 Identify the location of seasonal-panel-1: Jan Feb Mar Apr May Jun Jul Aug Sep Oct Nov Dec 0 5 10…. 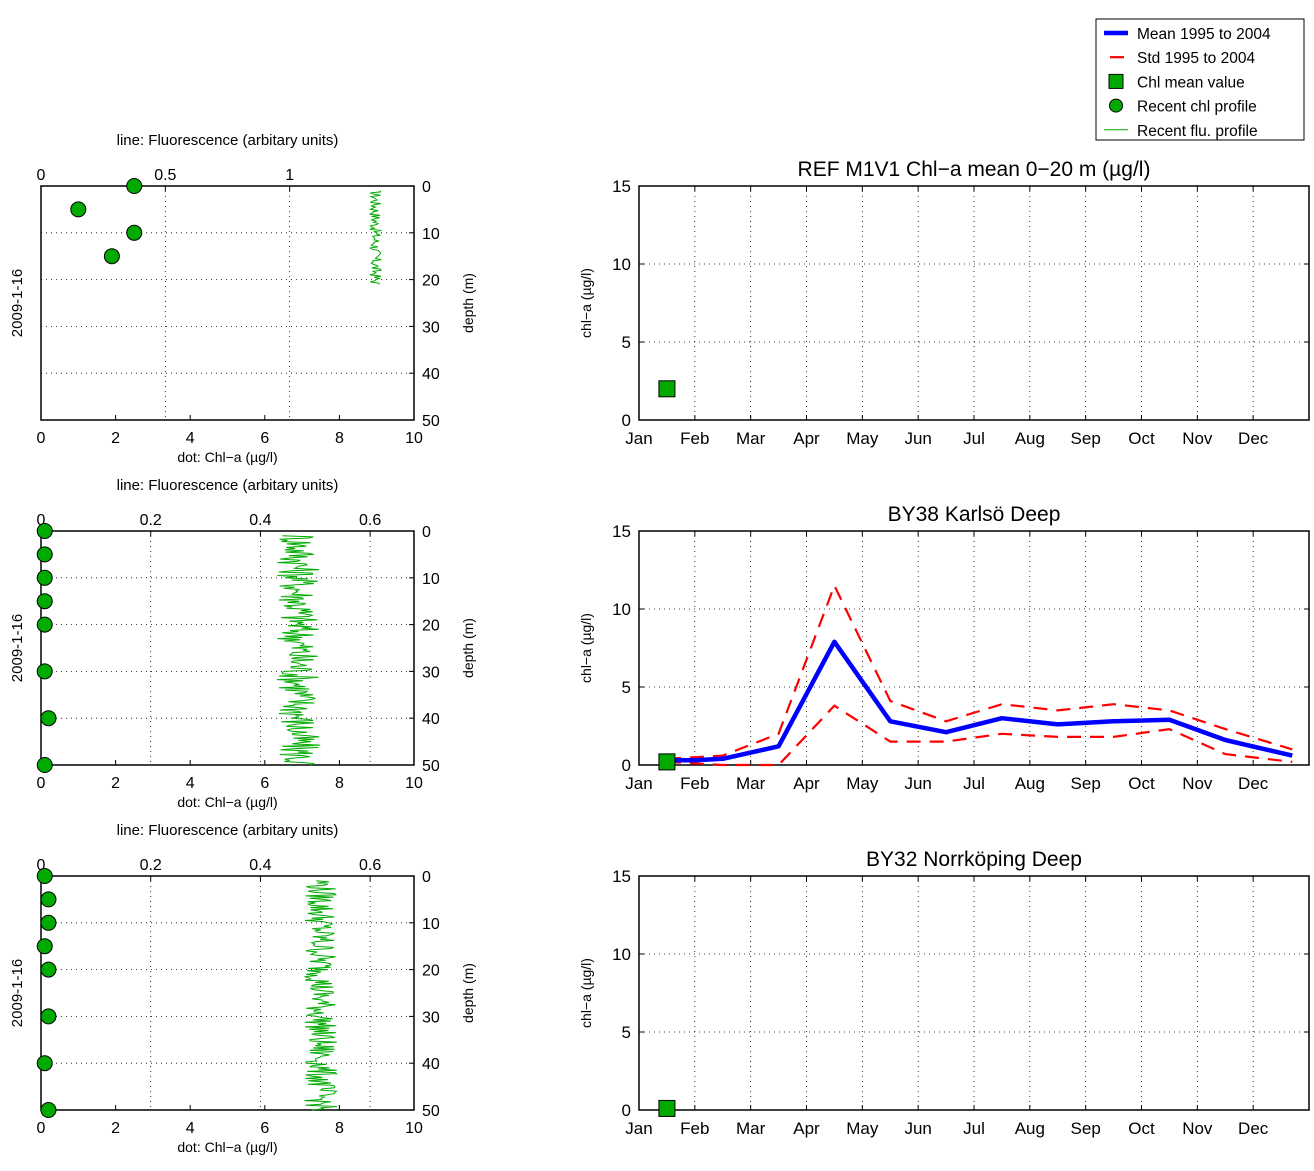
(944, 303).